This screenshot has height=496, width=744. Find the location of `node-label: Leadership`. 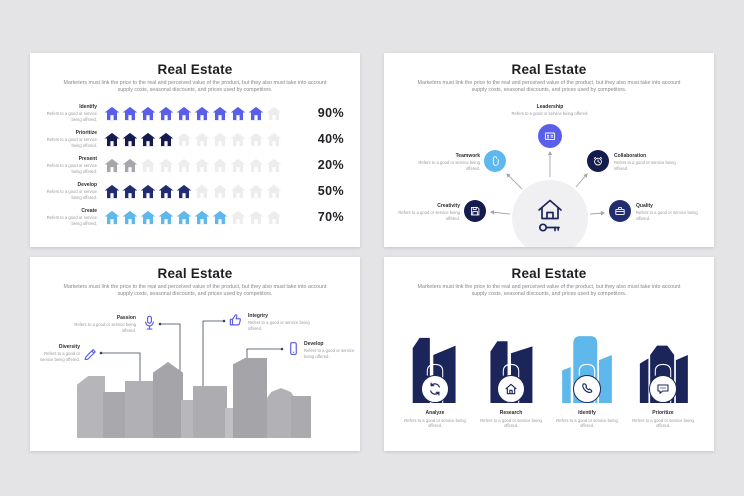

node-label: Leadership is located at coordinates (550, 107).